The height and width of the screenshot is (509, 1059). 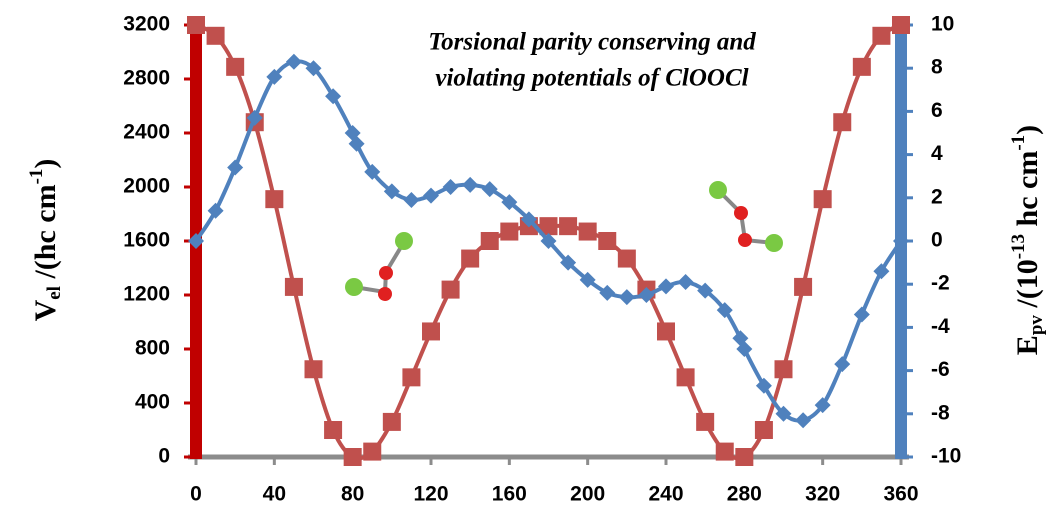 I want to click on y2-tick-label: 6, so click(x=937, y=110).